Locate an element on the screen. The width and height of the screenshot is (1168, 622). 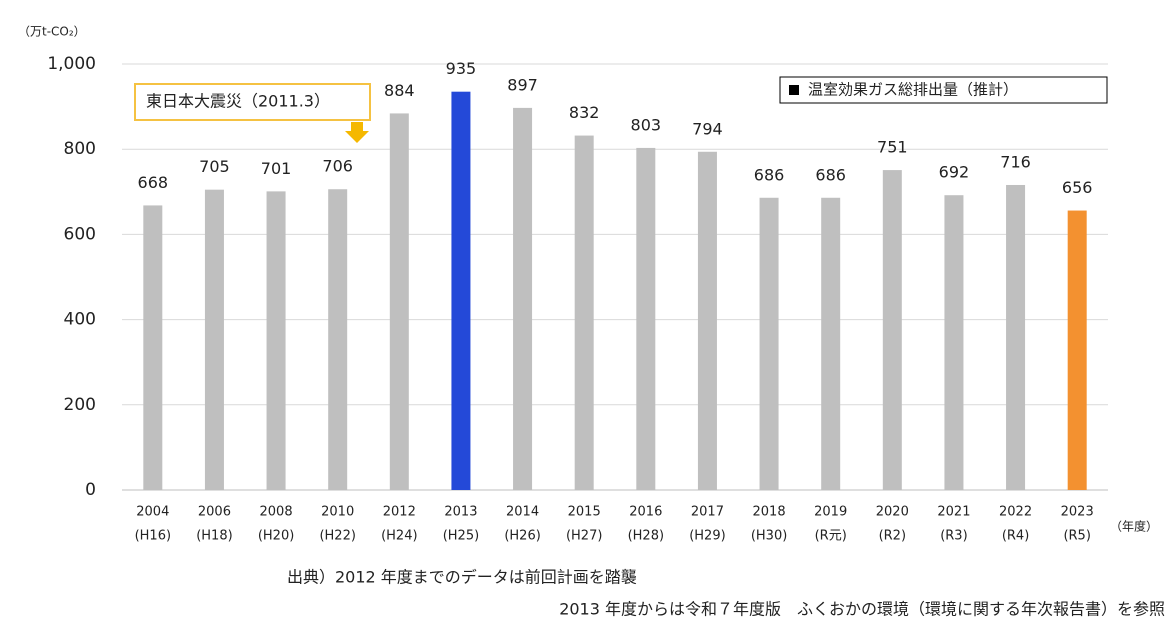
x-tick-label: 2015 is located at coordinates (584, 512).